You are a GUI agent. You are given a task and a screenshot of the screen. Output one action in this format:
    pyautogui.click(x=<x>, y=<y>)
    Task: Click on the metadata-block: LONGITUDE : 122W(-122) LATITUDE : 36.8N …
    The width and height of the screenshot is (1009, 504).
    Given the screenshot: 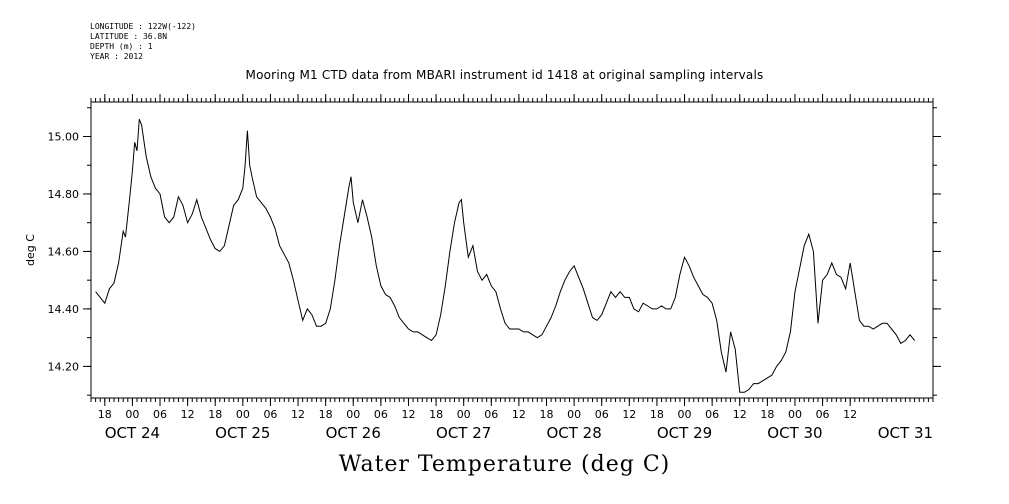 What is the action you would take?
    pyautogui.click(x=143, y=42)
    